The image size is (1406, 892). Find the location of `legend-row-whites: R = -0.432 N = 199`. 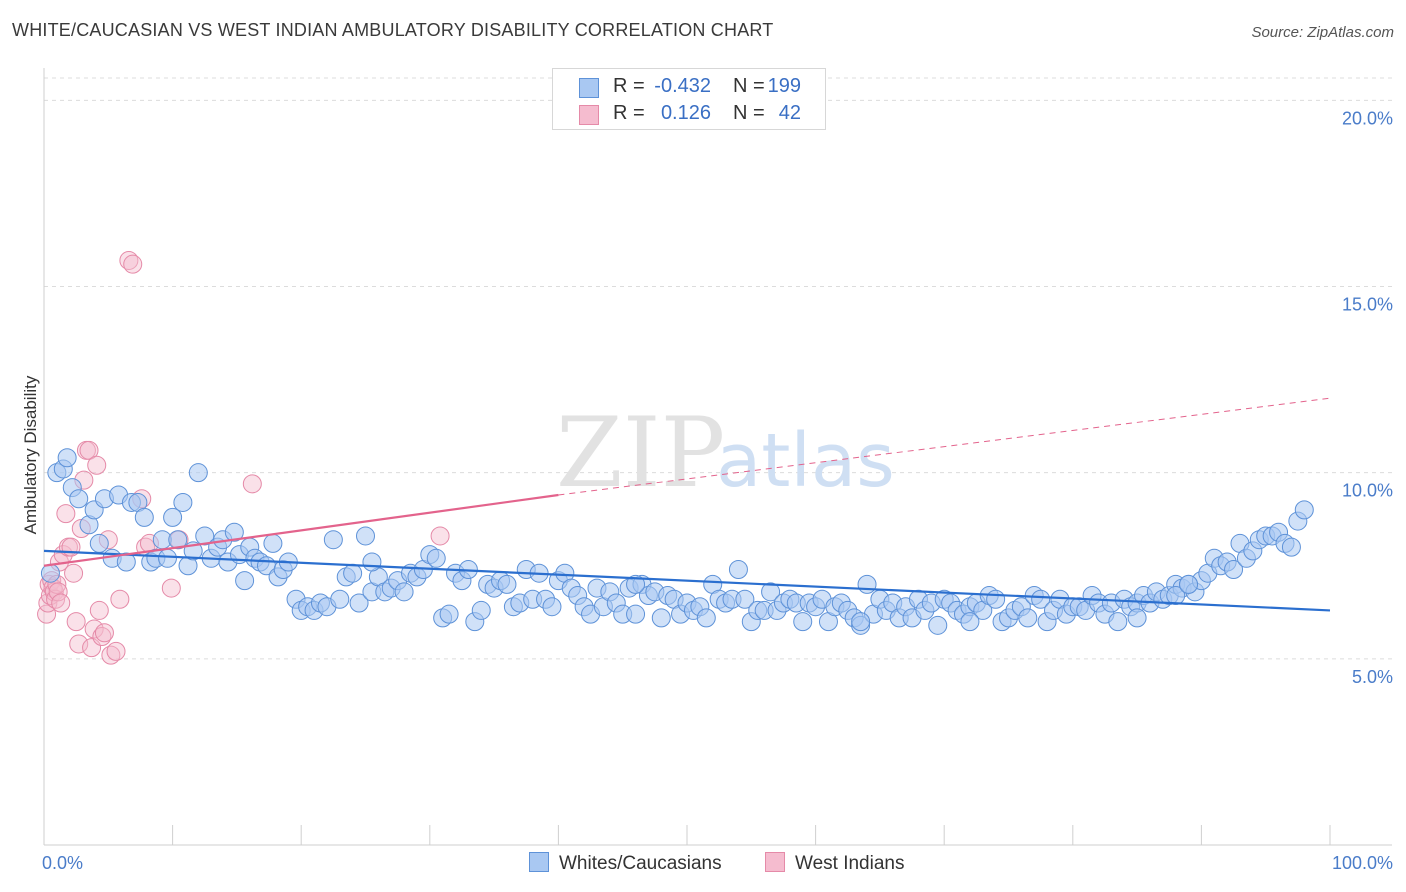

legend-row-whites: R = -0.432 N = 199 is located at coordinates (689, 88).